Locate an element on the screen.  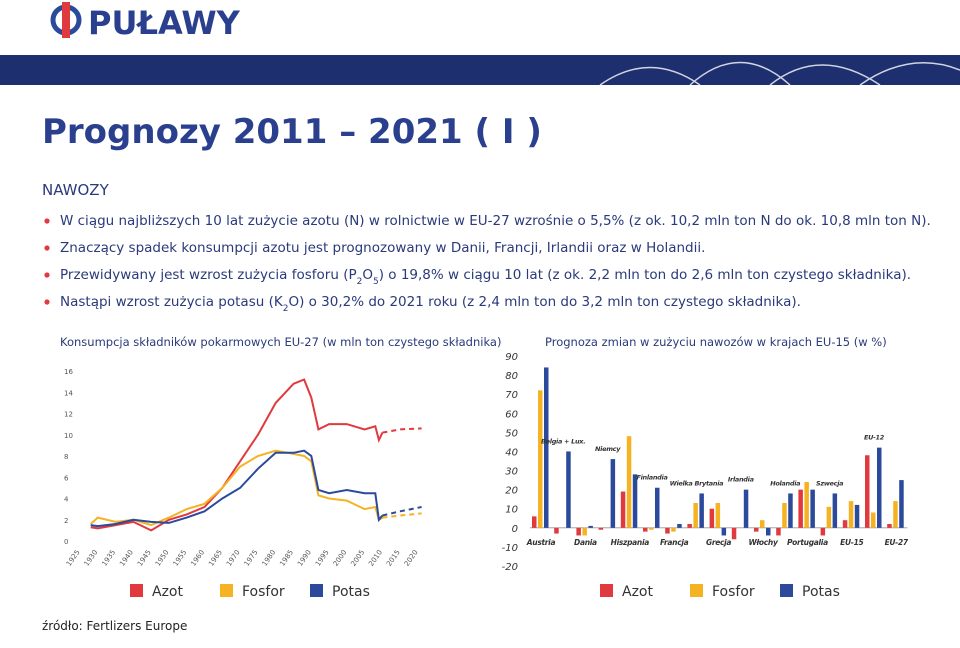
y-tick-label: 70 is located at coordinates (511, 395).